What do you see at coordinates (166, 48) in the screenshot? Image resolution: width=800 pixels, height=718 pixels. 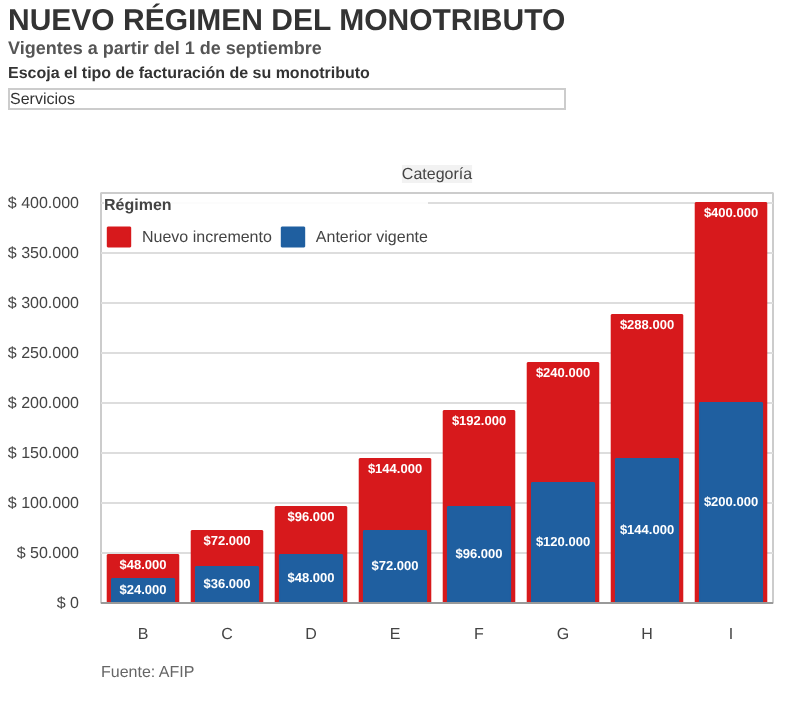 I see `chart-subtitle: Vigentes a partir del 1 de septiembre` at bounding box center [166, 48].